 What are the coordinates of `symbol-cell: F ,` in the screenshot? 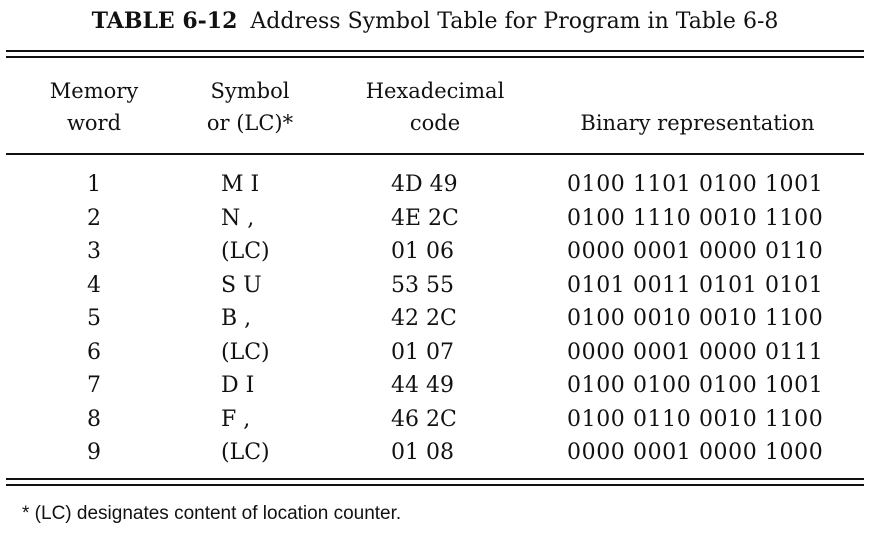 It's located at (236, 419).